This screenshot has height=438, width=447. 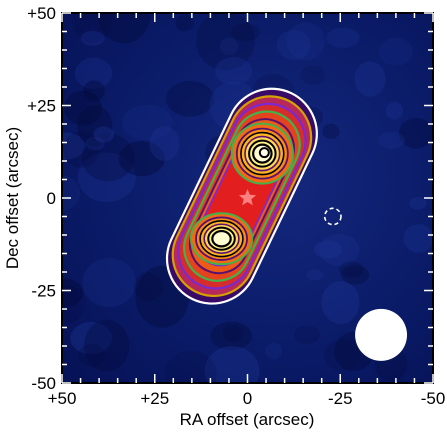 What do you see at coordinates (381, 334) in the screenshot?
I see `beam-ellipse` at bounding box center [381, 334].